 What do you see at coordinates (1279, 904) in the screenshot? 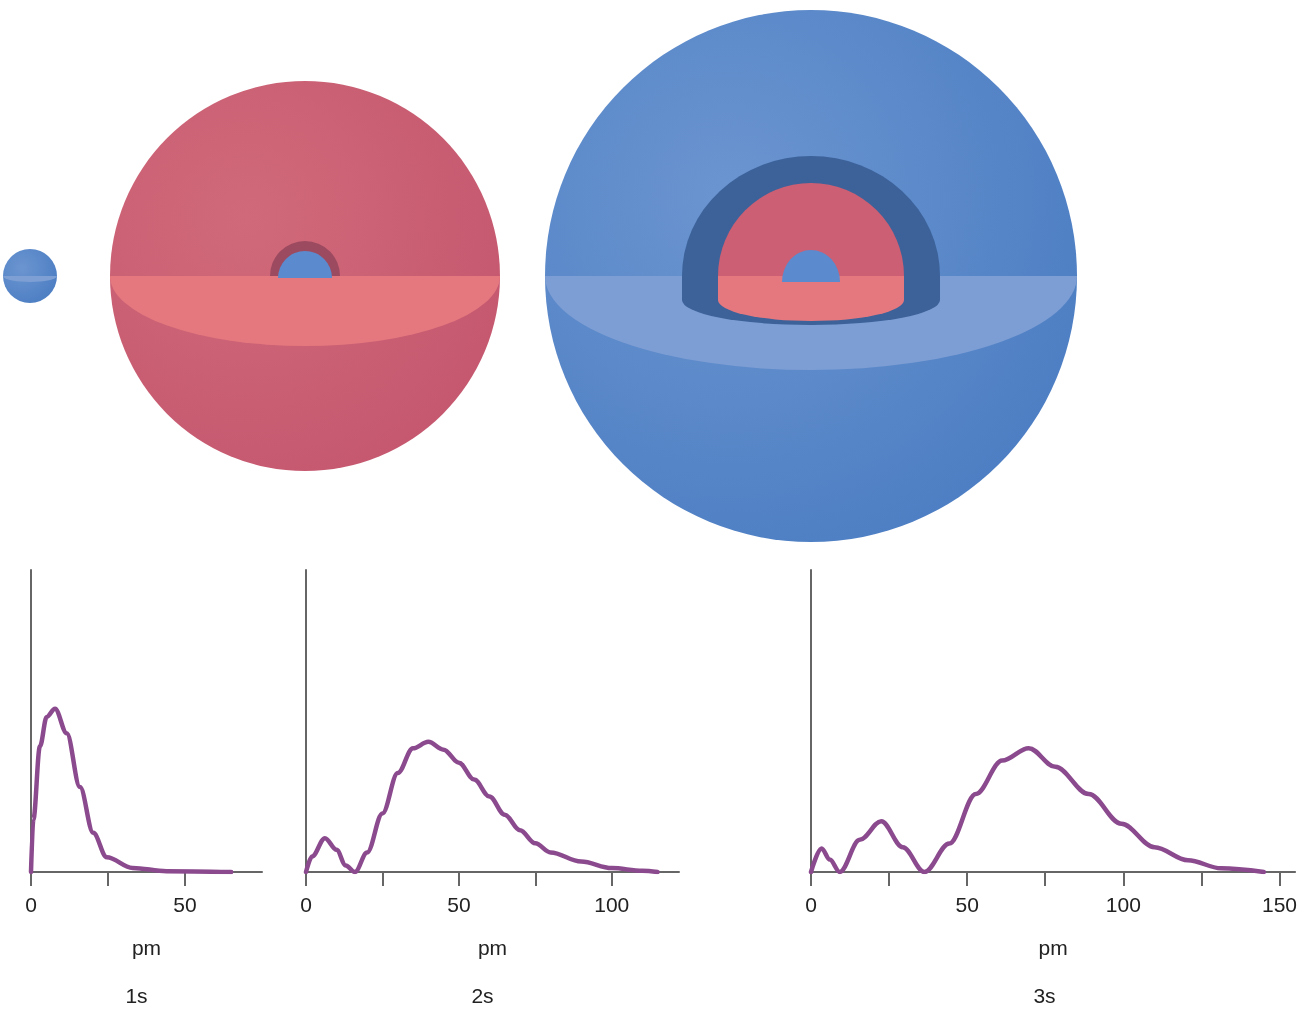
I see `x-tick-label: 150` at bounding box center [1279, 904].